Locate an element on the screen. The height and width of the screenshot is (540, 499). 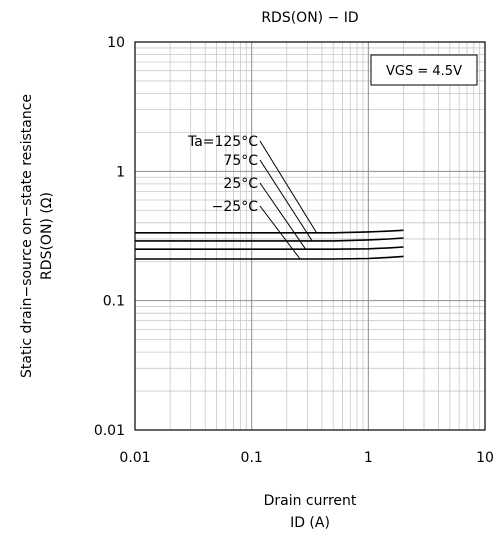
series-layer is located at coordinates (269, 244).